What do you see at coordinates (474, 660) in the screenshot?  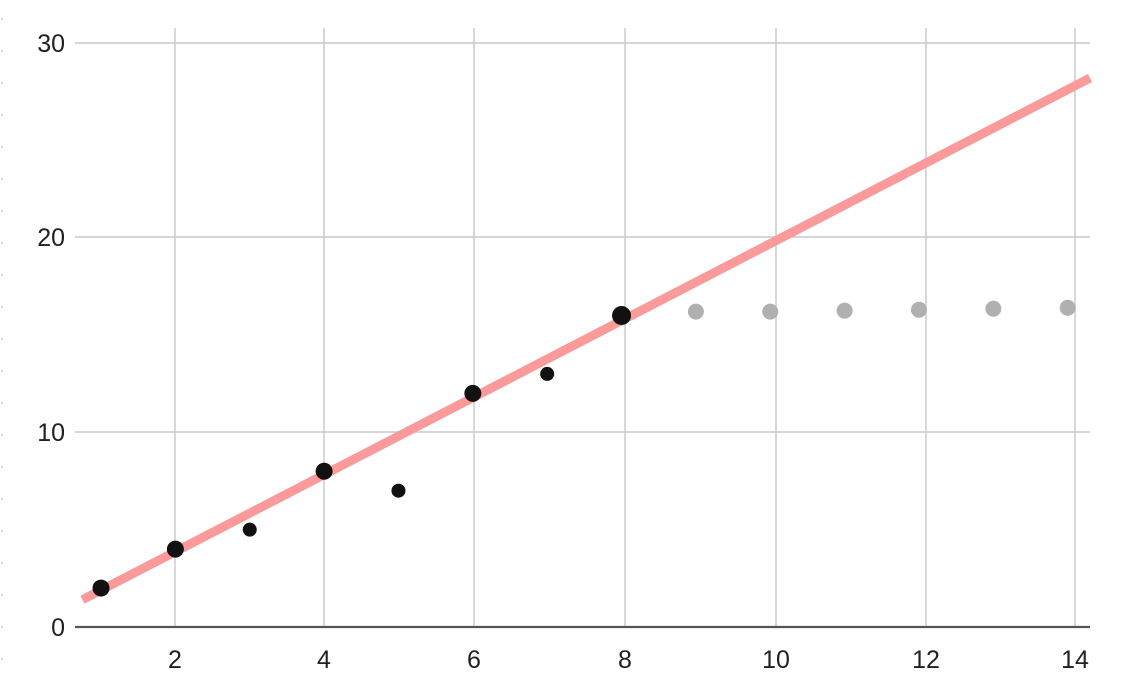 I see `x-tick-label-6: 6` at bounding box center [474, 660].